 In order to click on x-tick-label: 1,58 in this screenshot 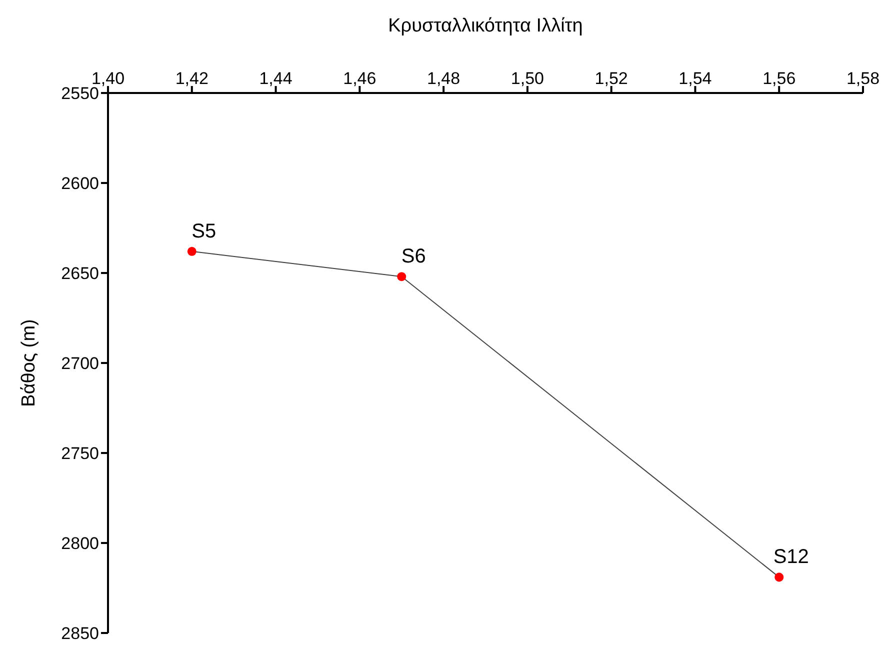, I will do `click(863, 78)`.